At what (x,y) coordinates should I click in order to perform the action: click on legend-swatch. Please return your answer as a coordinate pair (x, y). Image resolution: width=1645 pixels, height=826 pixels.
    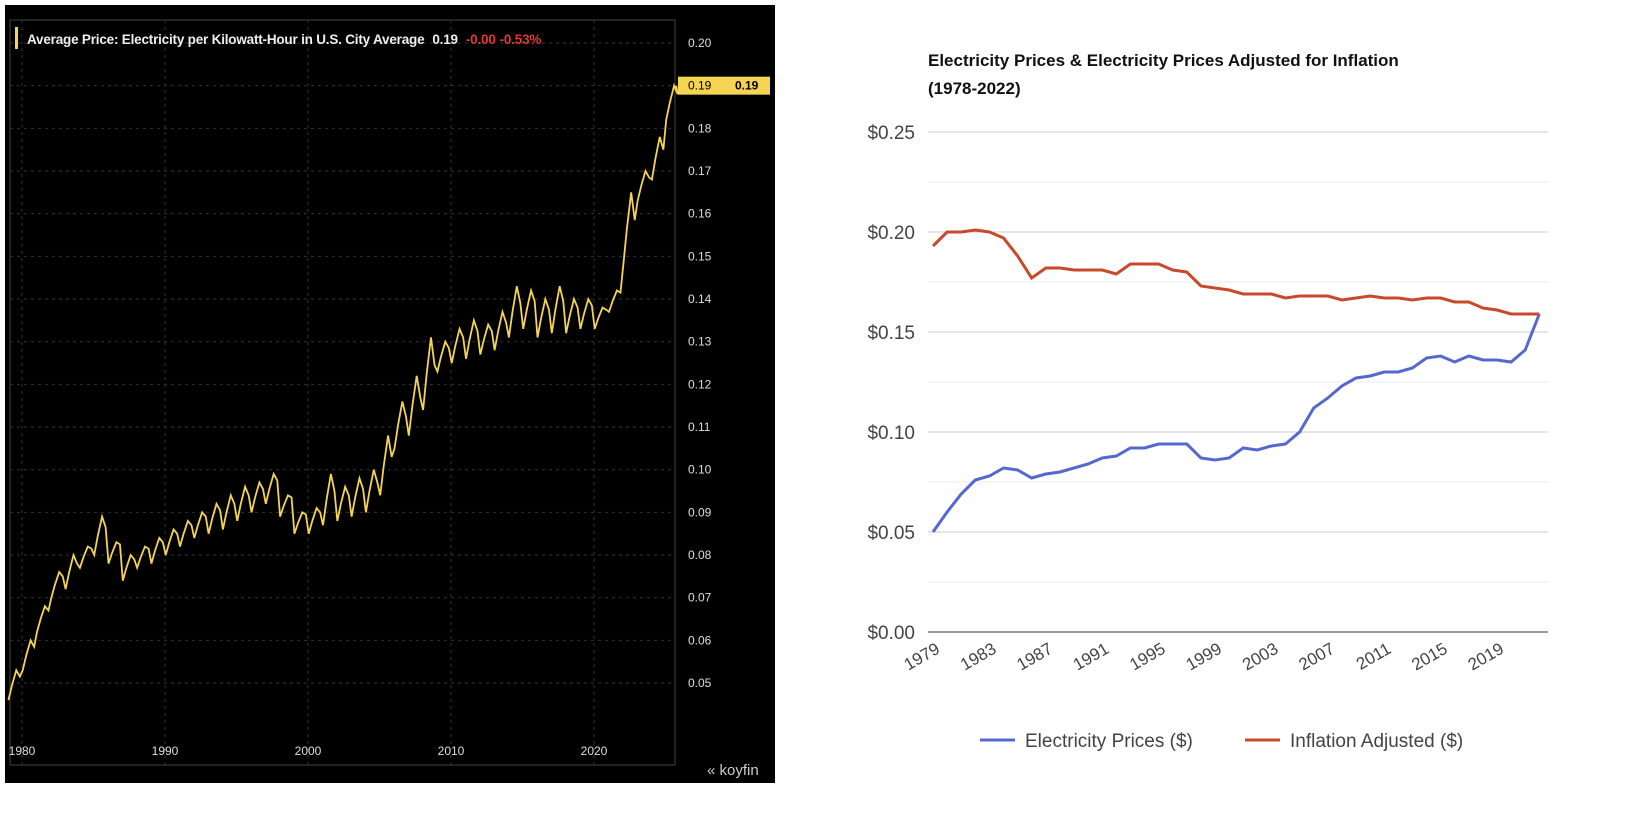
    Looking at the image, I should click on (16, 38).